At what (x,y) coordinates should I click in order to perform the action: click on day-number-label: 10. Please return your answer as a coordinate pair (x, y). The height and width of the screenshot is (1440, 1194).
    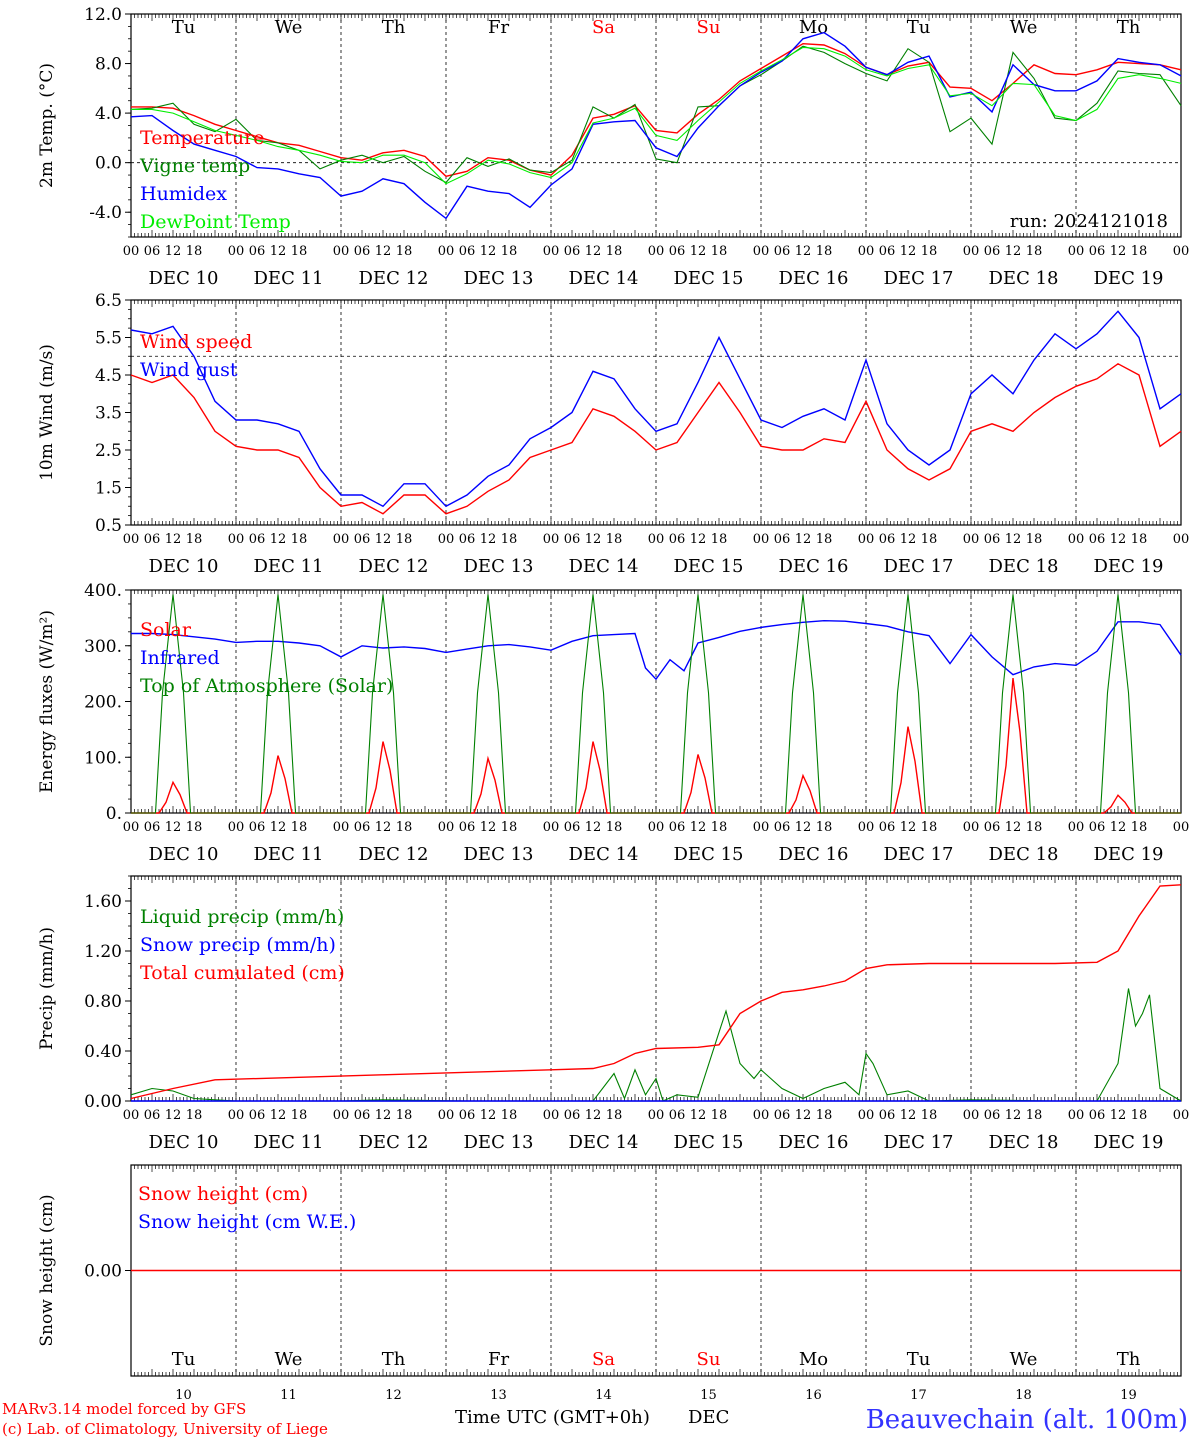
    Looking at the image, I should click on (183, 1395).